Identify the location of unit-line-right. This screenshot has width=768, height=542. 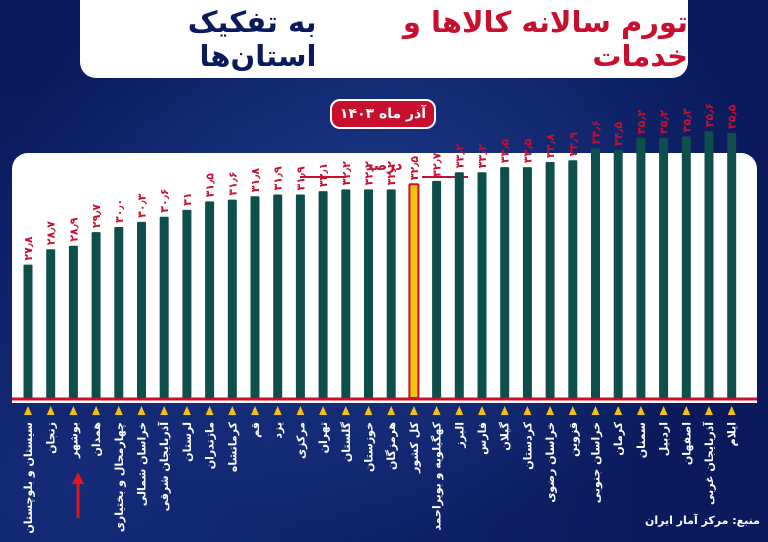
(445, 177).